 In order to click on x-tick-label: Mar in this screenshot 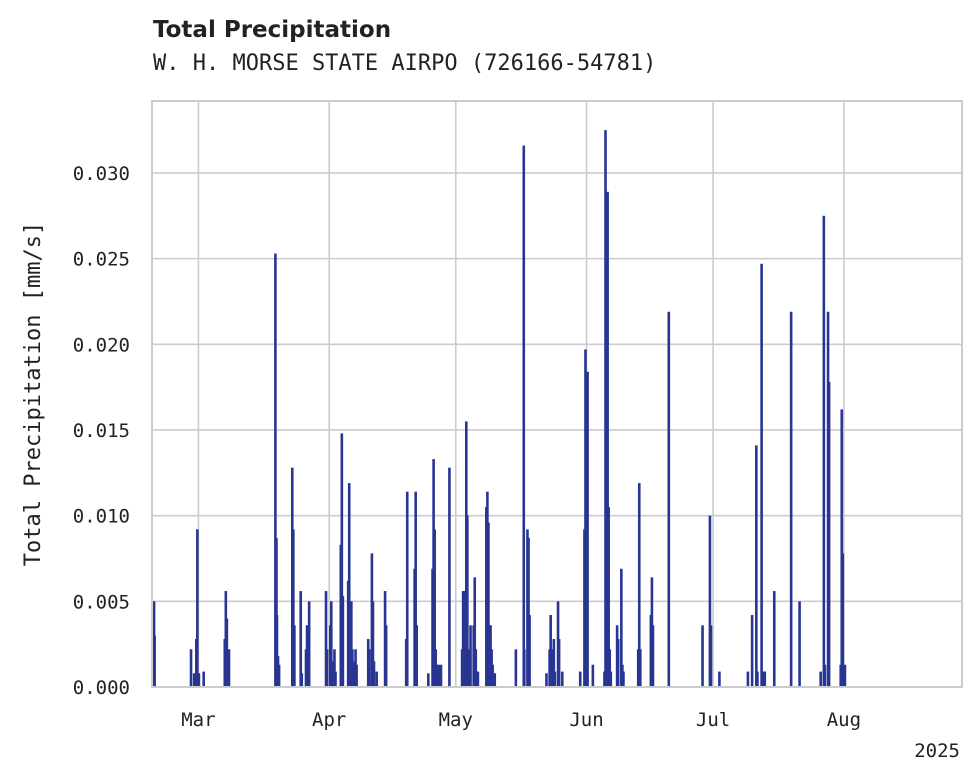, I will do `click(198, 720)`.